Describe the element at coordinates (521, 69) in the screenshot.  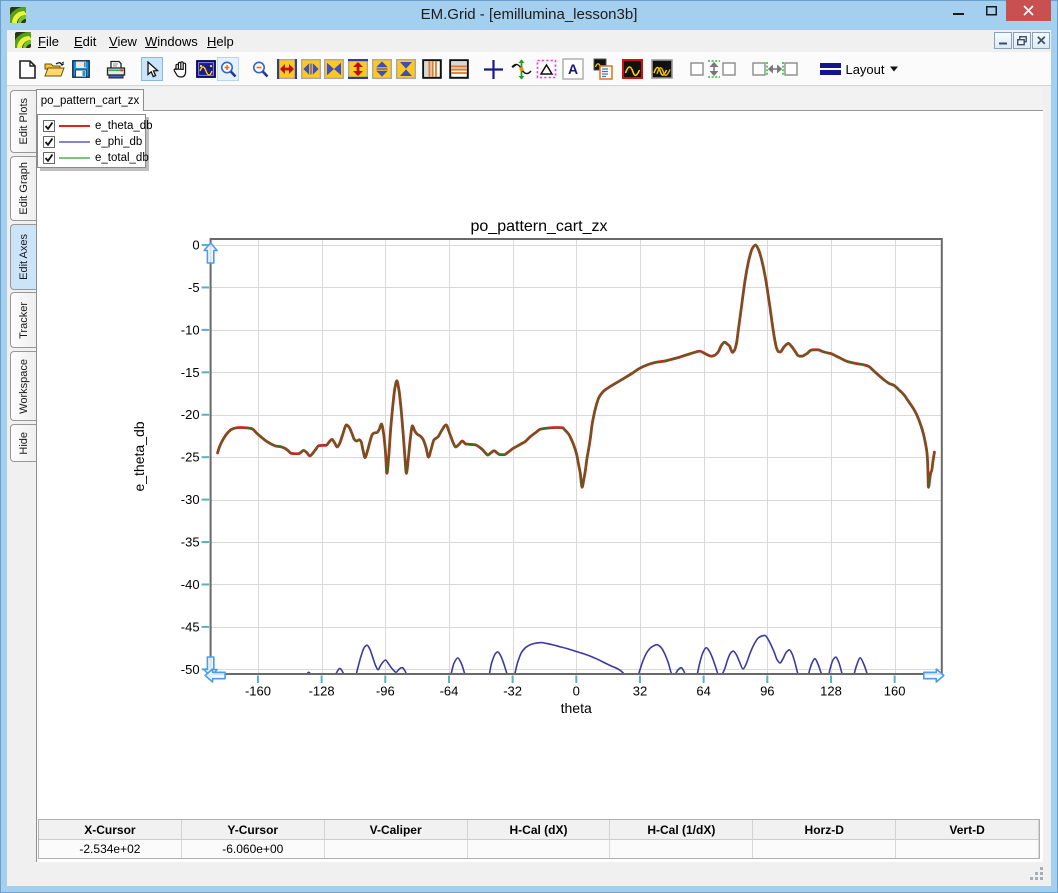
I see `tracker-button` at that location.